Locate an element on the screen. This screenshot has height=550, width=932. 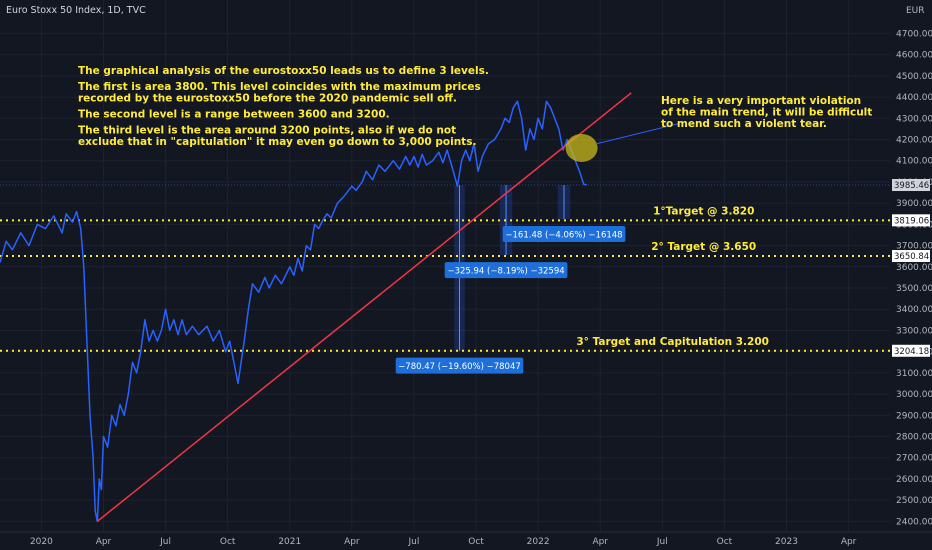
level-price-label: 3819.06 is located at coordinates (911, 221).